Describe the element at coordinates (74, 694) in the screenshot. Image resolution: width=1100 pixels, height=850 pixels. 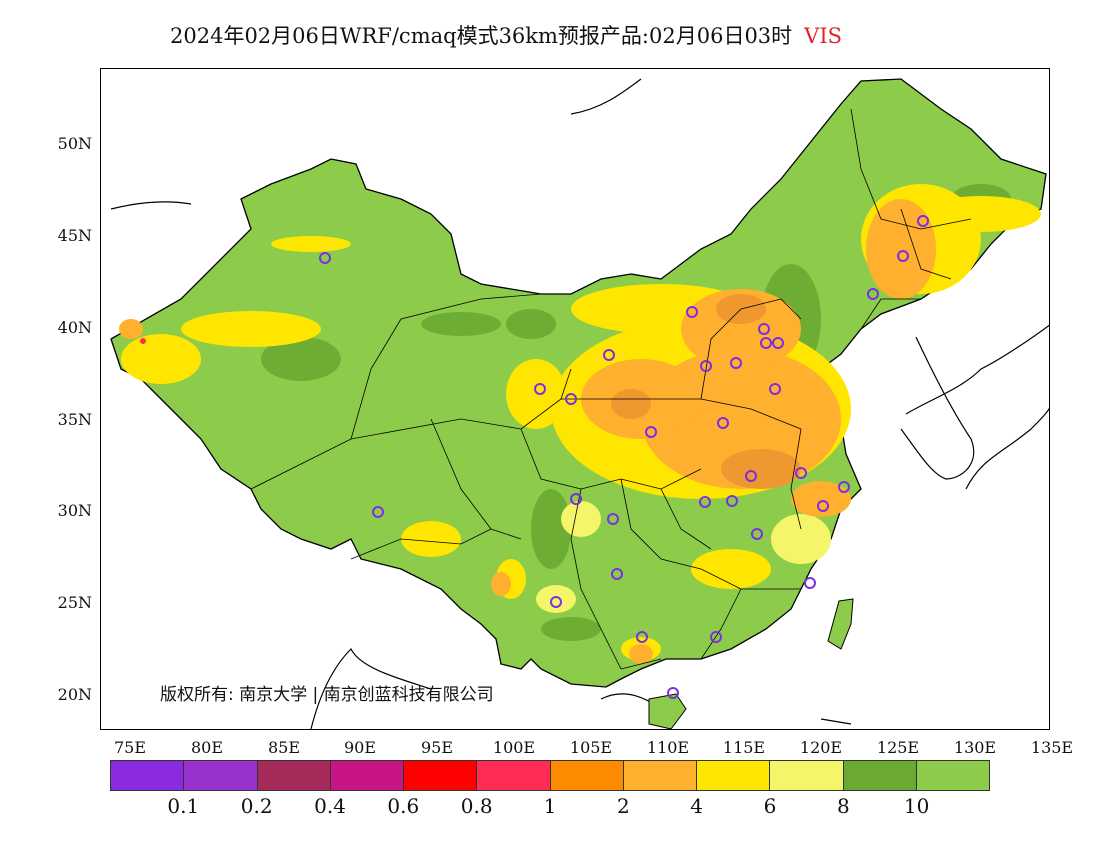
I see `lat-label: 20N` at that location.